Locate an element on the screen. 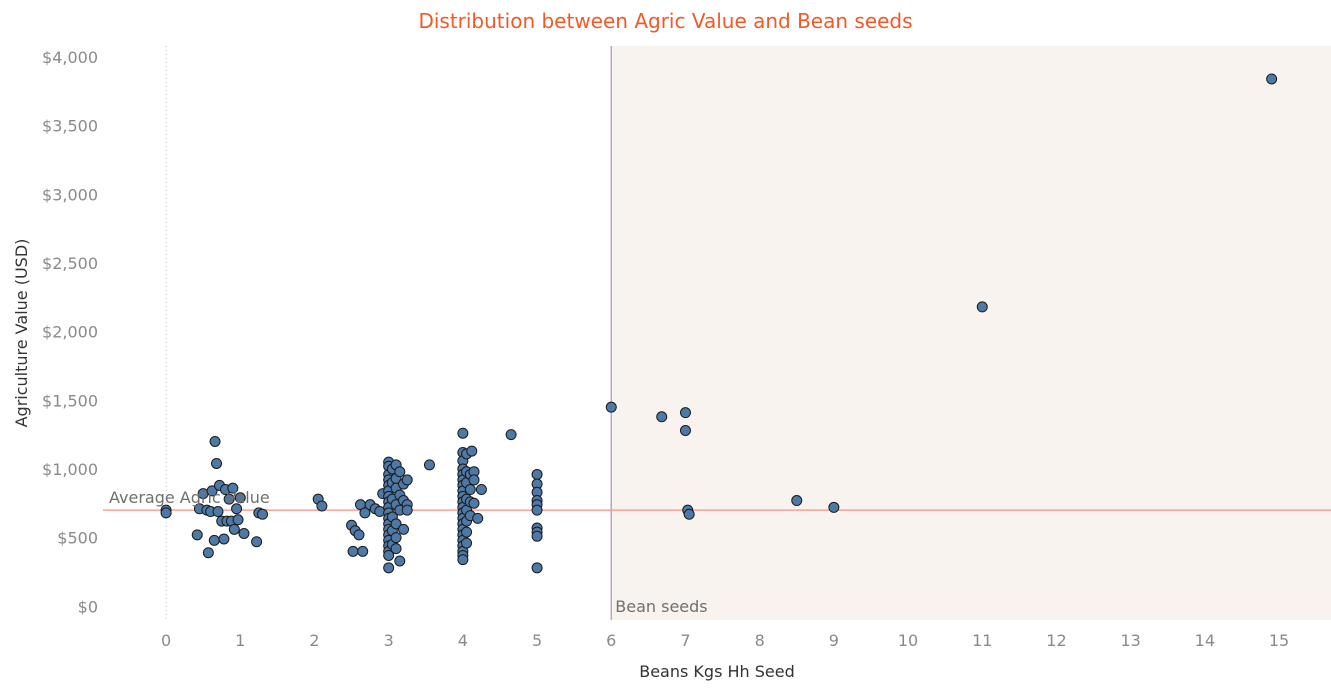 The height and width of the screenshot is (690, 1331). y-tick-label: $0 is located at coordinates (88, 606).